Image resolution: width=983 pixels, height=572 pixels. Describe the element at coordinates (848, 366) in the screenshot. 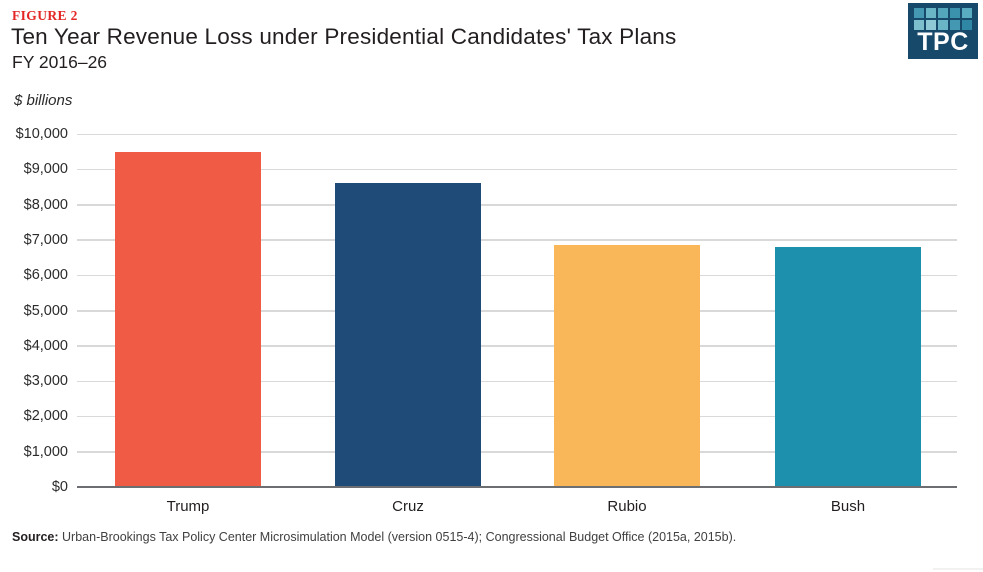

I see `bar-bush` at that location.